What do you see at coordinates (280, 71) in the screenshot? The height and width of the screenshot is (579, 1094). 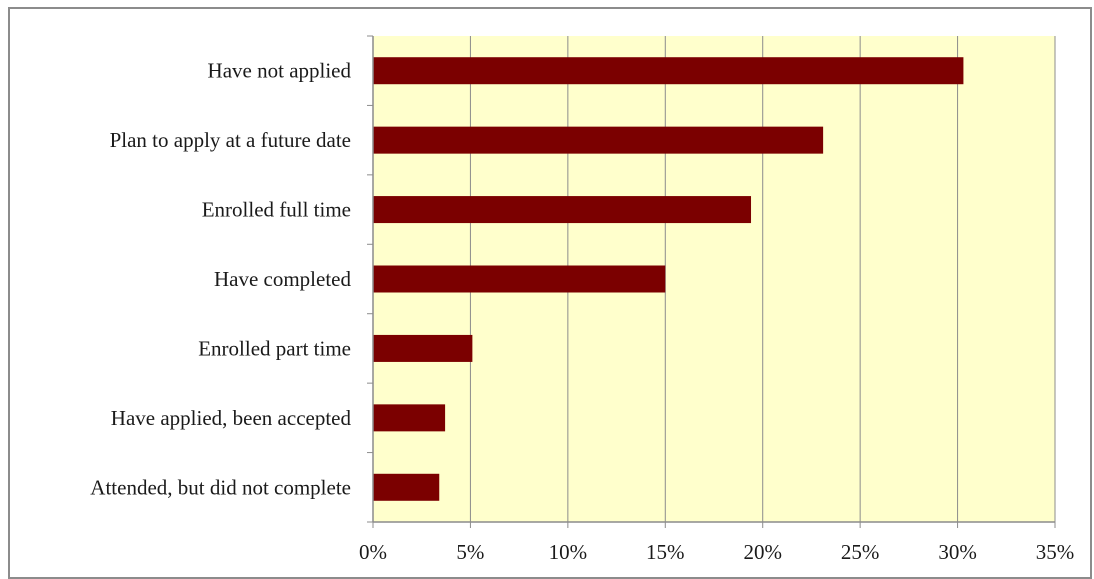 I see `category-label: Have not applied` at bounding box center [280, 71].